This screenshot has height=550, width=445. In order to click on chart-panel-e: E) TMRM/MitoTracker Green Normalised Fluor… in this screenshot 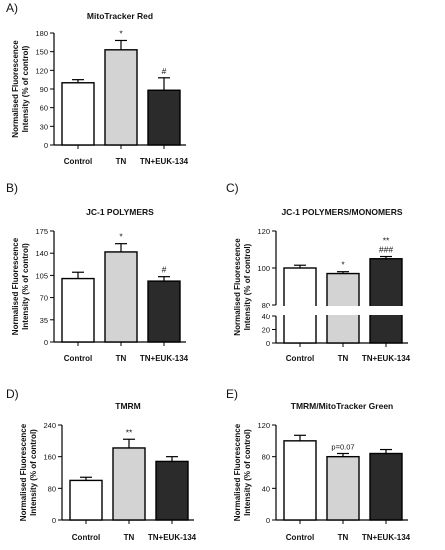, I will do `click(318, 464)`.